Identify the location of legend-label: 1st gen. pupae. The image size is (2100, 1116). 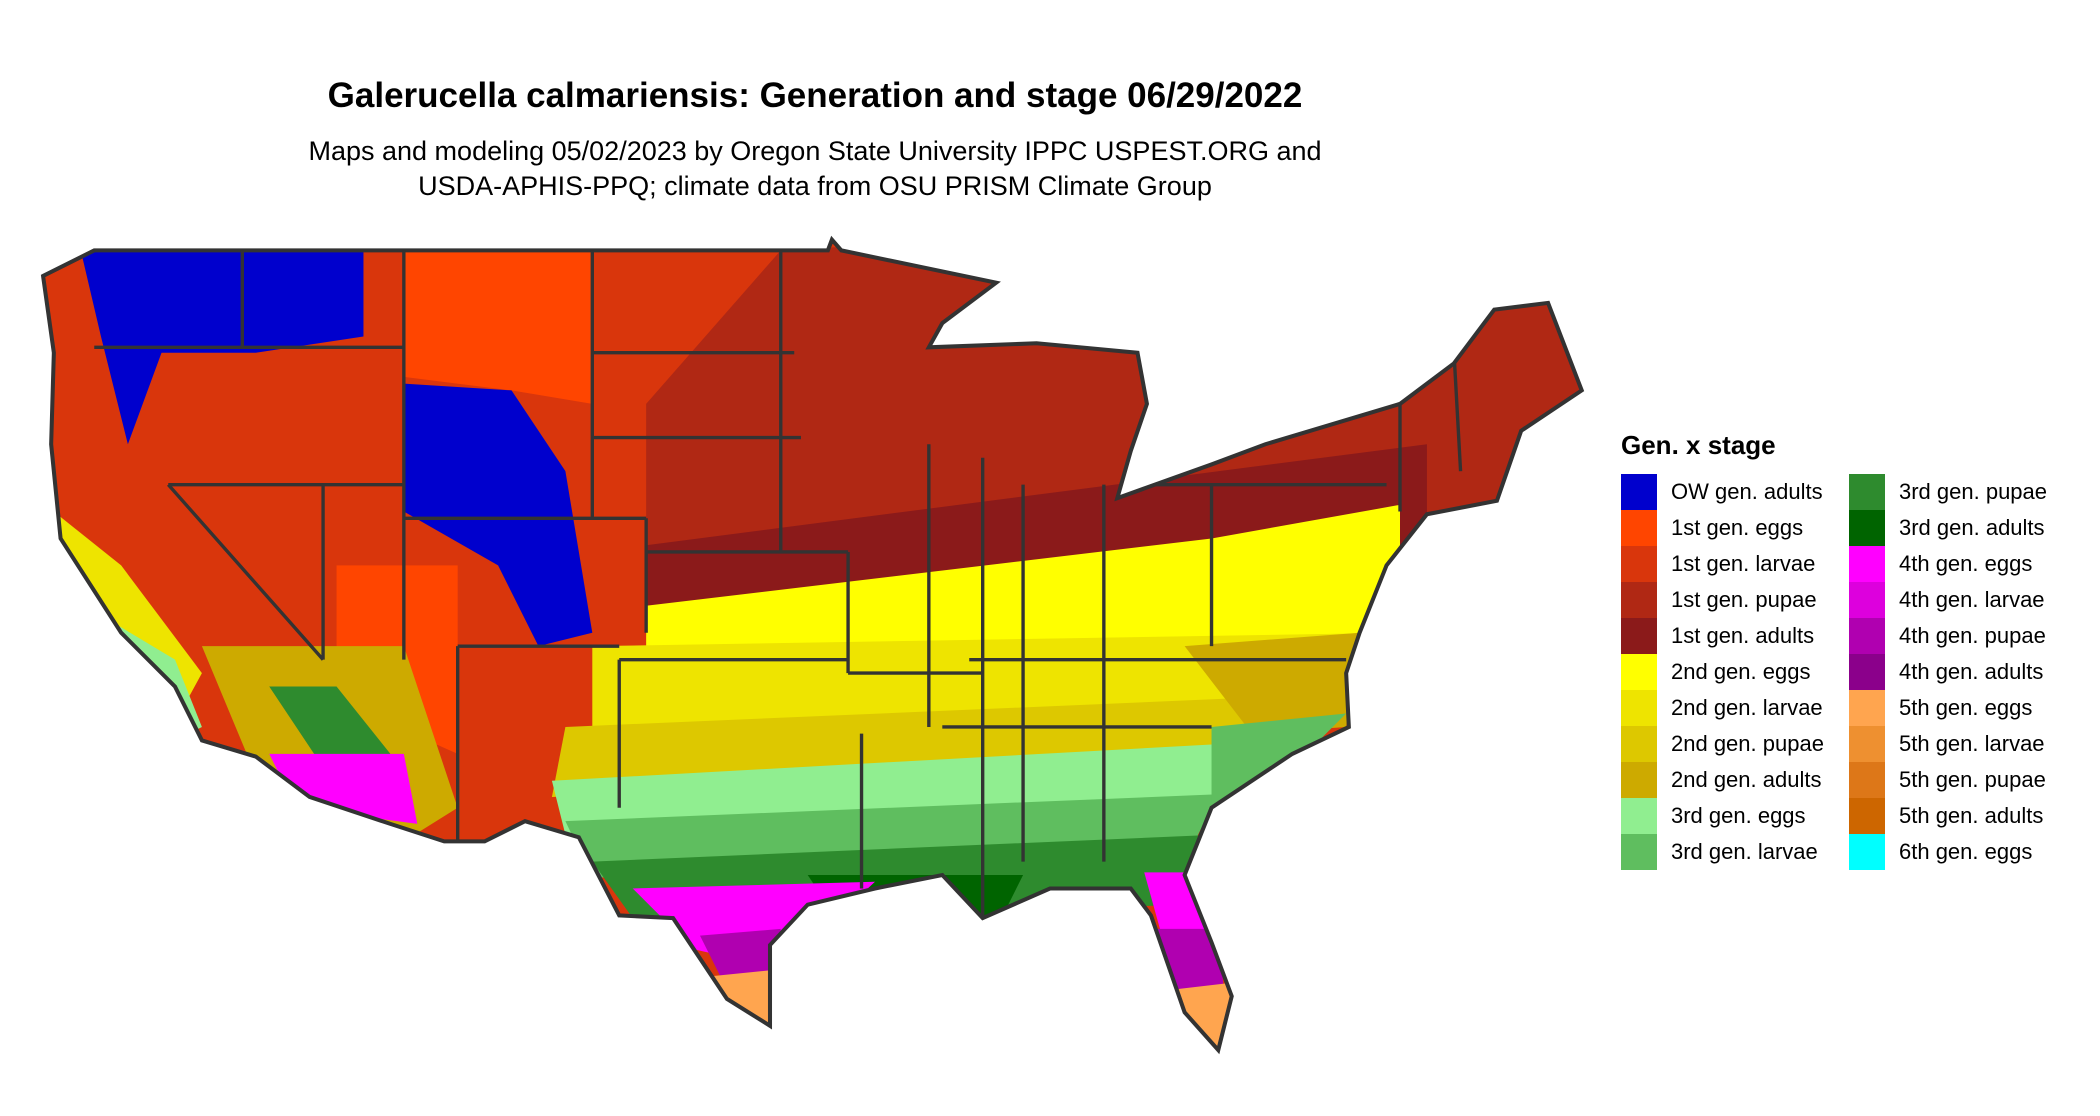
(1744, 599).